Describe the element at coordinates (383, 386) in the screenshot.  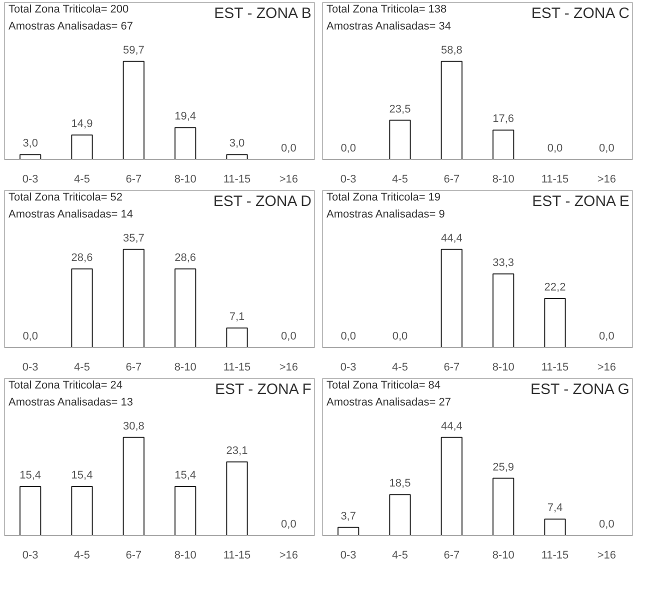
I see `text: Total Zona Triticola= 84` at that location.